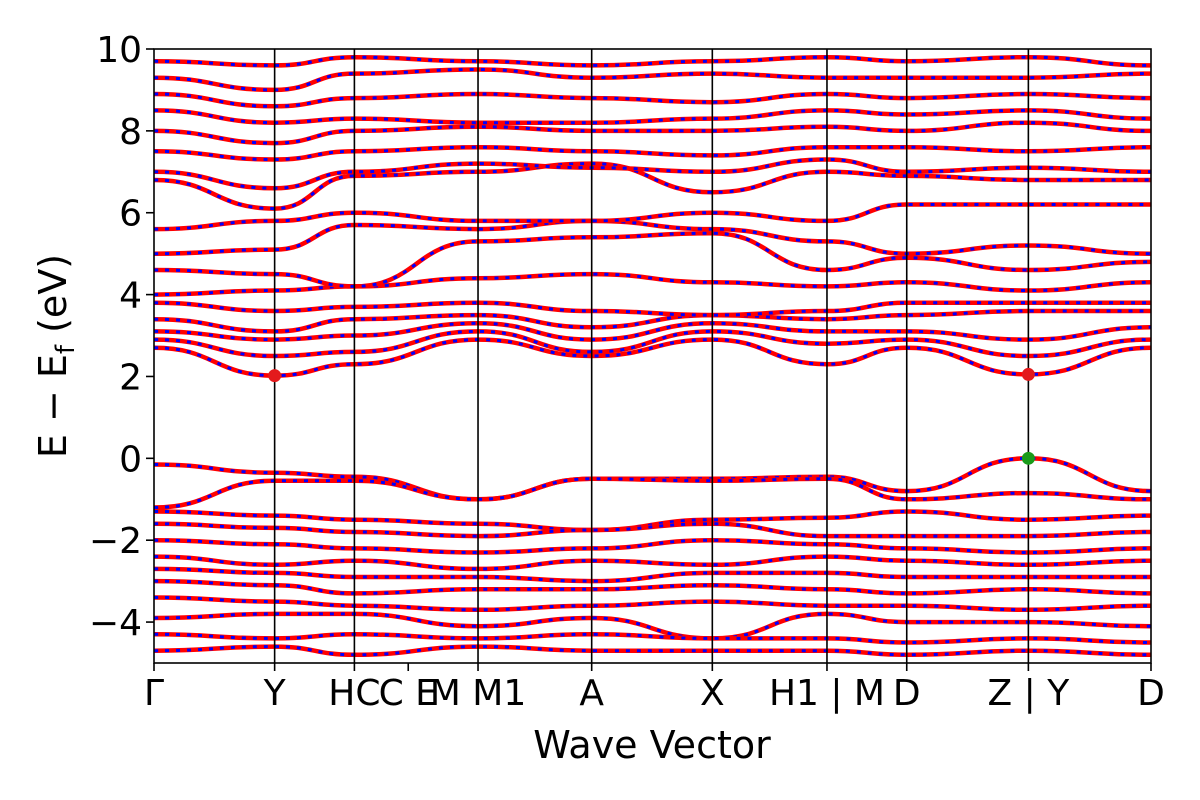 This screenshot has width=1200, height=800. Describe the element at coordinates (121, 337) in the screenshot. I see `y-axis: −4 −2 0 2 4 6 8 10` at that location.